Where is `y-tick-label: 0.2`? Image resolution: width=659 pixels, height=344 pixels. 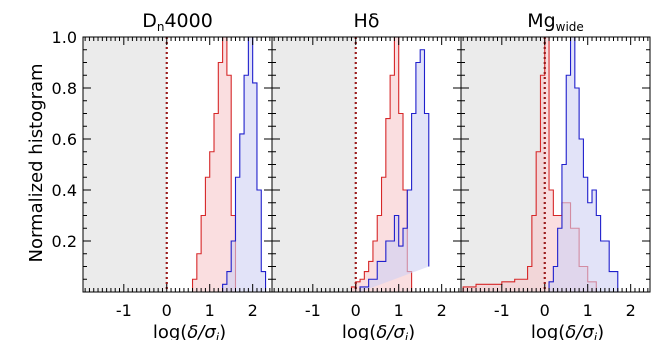 y-tick-label: 0.2 is located at coordinates (64, 241).